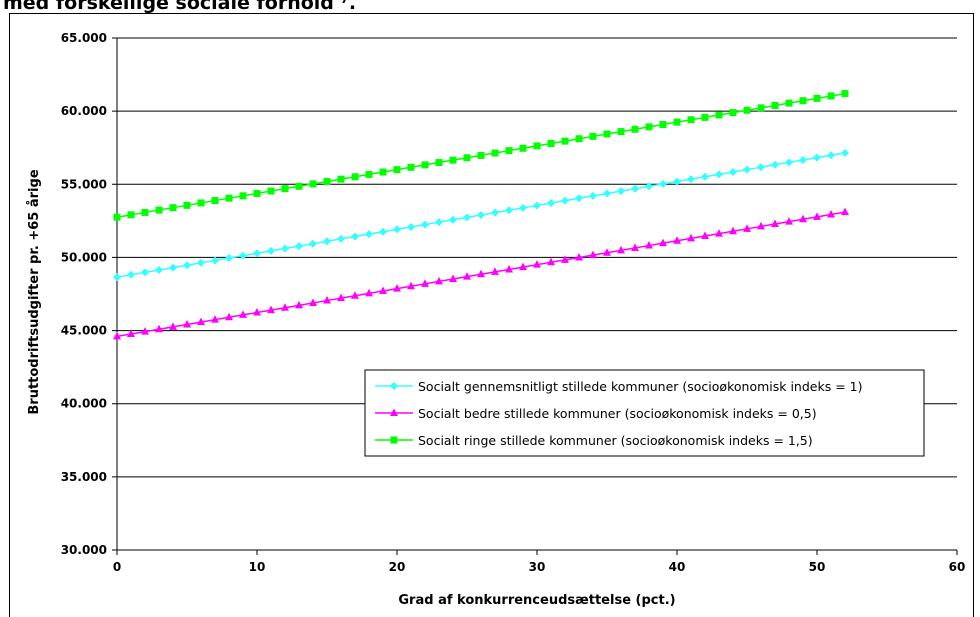  What do you see at coordinates (957, 567) in the screenshot?
I see `x-tick-label: 60` at bounding box center [957, 567].